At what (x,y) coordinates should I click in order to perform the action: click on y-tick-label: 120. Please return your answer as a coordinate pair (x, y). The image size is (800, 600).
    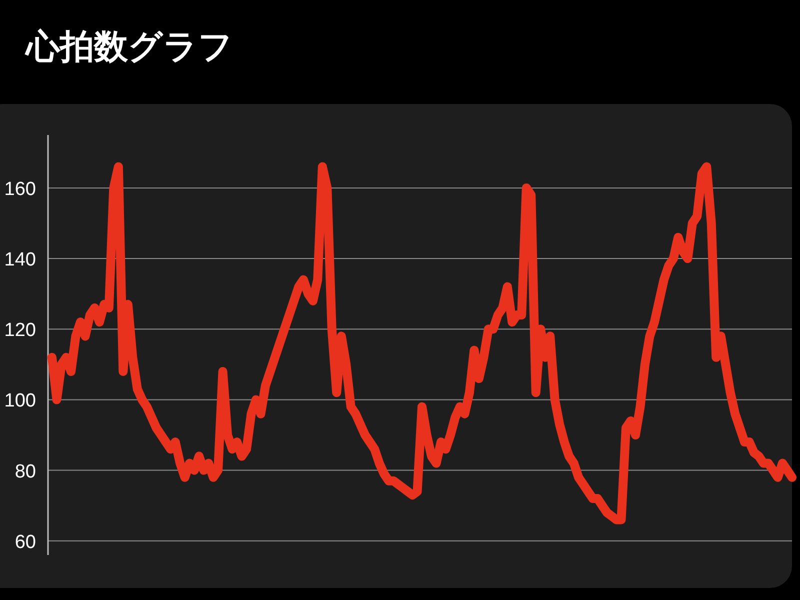
    Looking at the image, I should click on (20, 331).